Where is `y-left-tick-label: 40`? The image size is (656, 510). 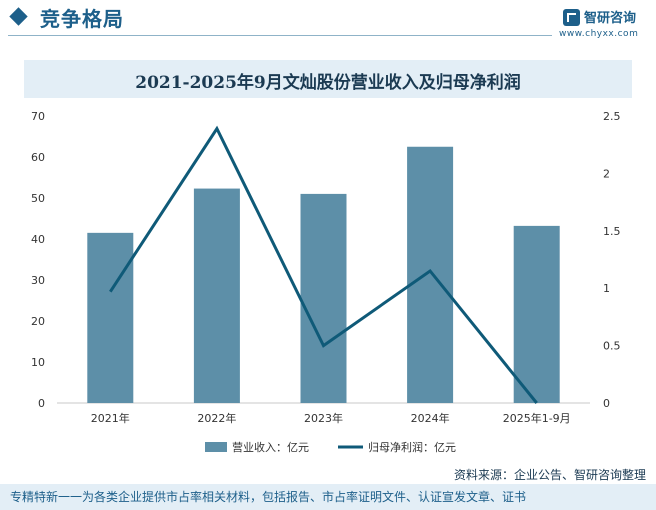 y-left-tick-label: 40 is located at coordinates (38, 239).